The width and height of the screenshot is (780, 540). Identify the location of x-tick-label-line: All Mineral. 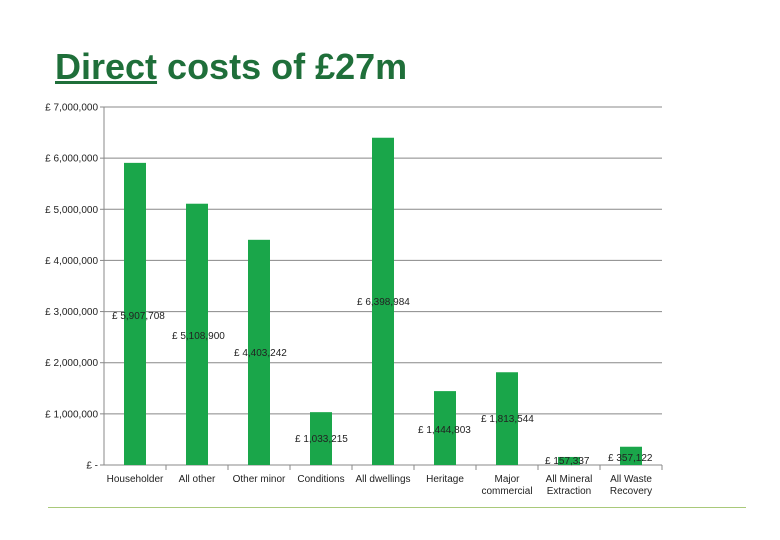
(569, 479).